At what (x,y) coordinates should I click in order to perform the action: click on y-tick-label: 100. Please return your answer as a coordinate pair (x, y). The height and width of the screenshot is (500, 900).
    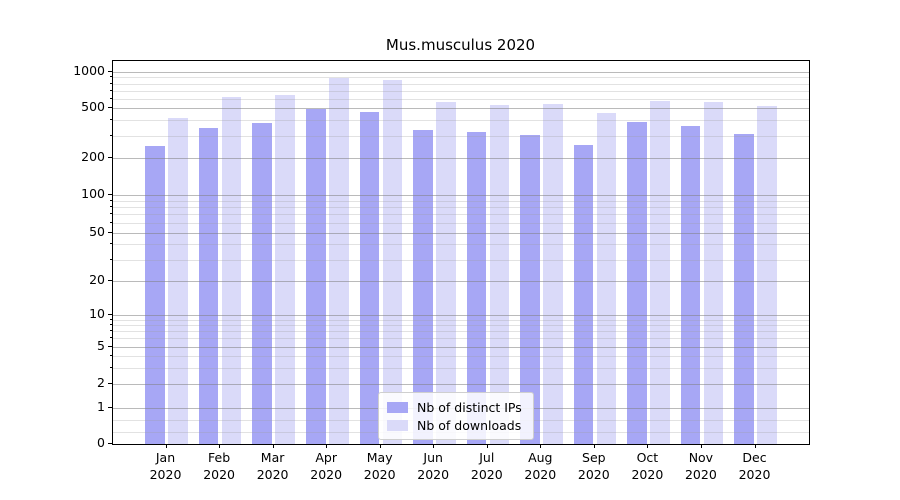
    Looking at the image, I should click on (93, 193).